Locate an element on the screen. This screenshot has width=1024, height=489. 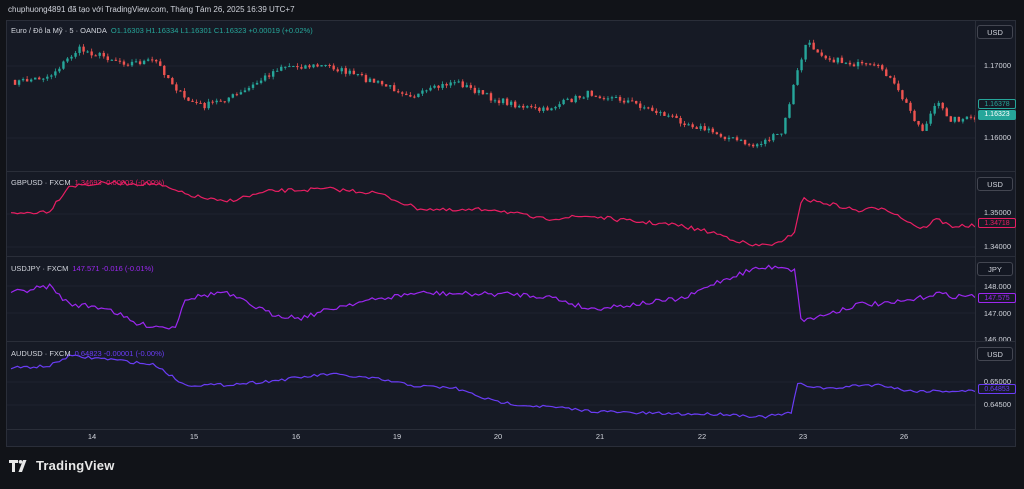
usdjpy-legend-symbol: USDJPY · FXCM is located at coordinates (40, 268).